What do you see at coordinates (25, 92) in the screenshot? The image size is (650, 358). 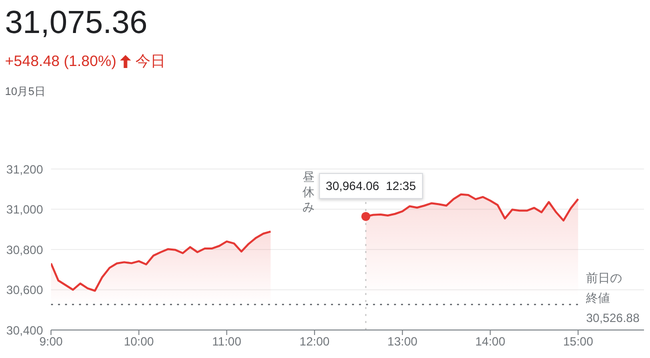 I see `text: 10月5日` at bounding box center [25, 92].